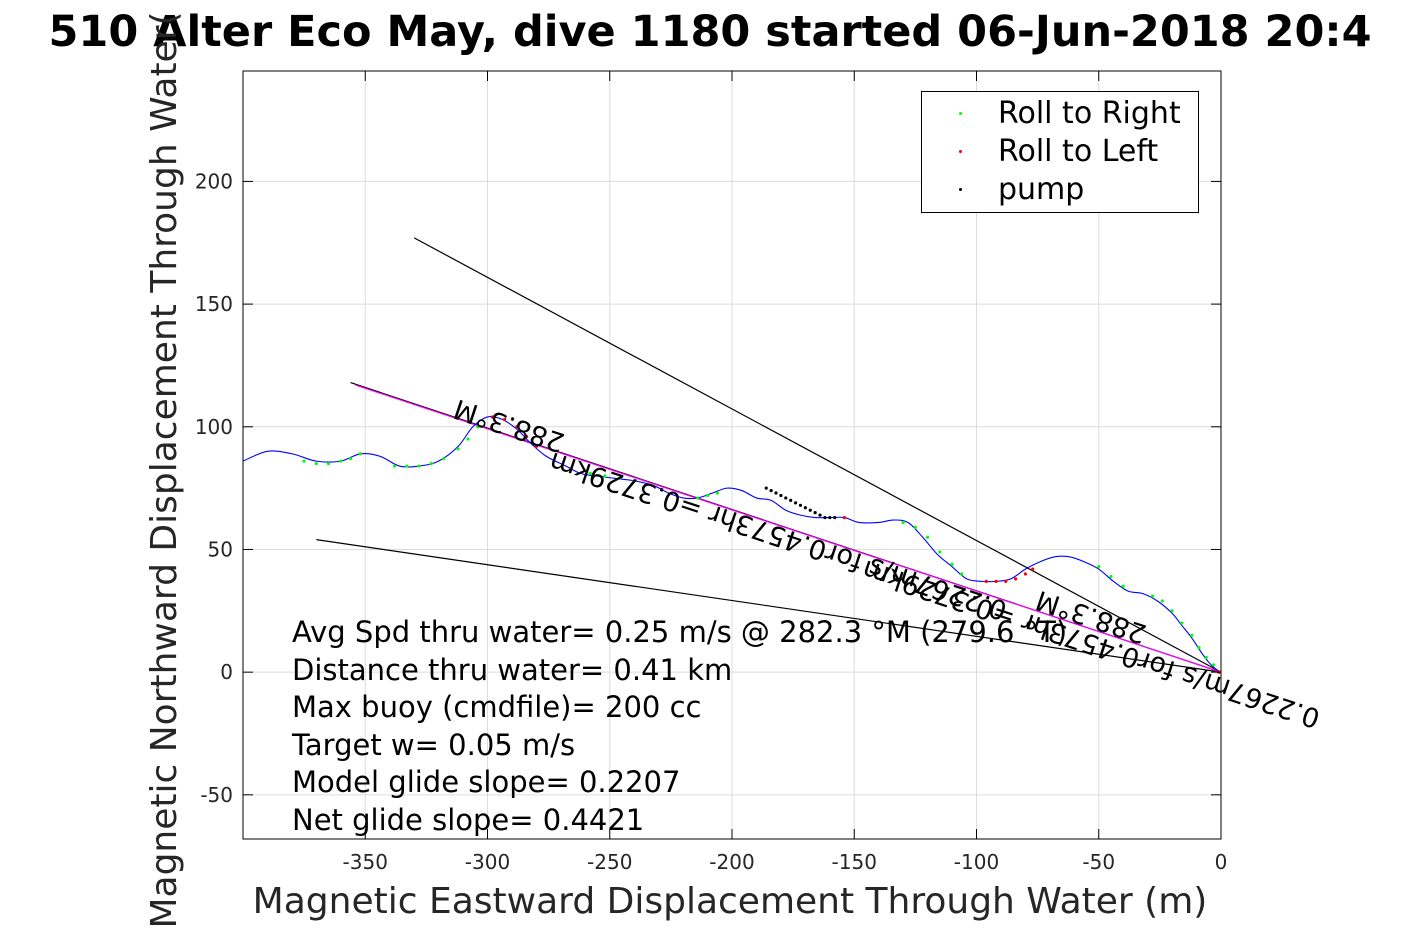 This screenshot has width=1417, height=945. What do you see at coordinates (226, 672) in the screenshot?
I see `y-tick-label: 0` at bounding box center [226, 672].